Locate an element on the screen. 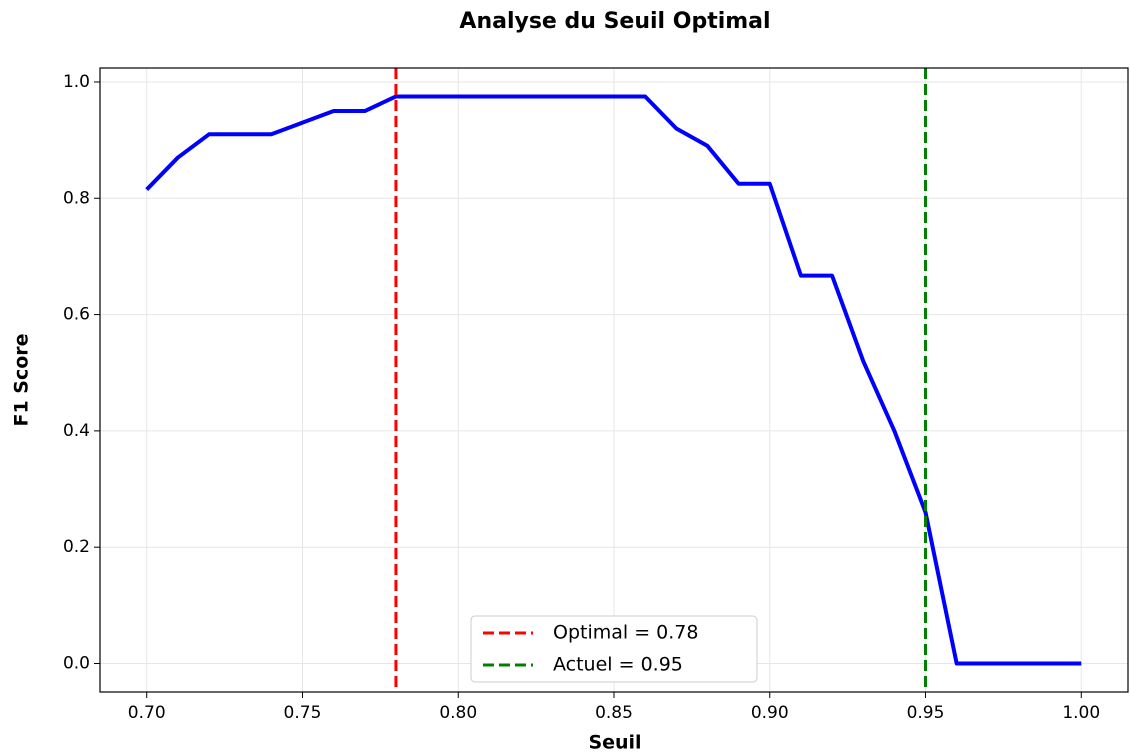 Image resolution: width=1130 pixels, height=756 pixels. x-axis-label: Seuil is located at coordinates (614, 743).